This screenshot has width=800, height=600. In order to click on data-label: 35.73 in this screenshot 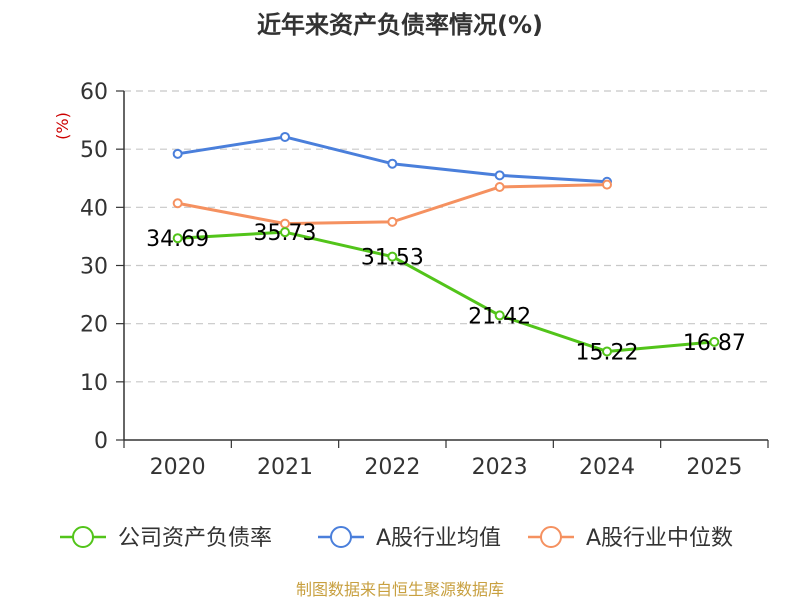, I will do `click(285, 233)`.